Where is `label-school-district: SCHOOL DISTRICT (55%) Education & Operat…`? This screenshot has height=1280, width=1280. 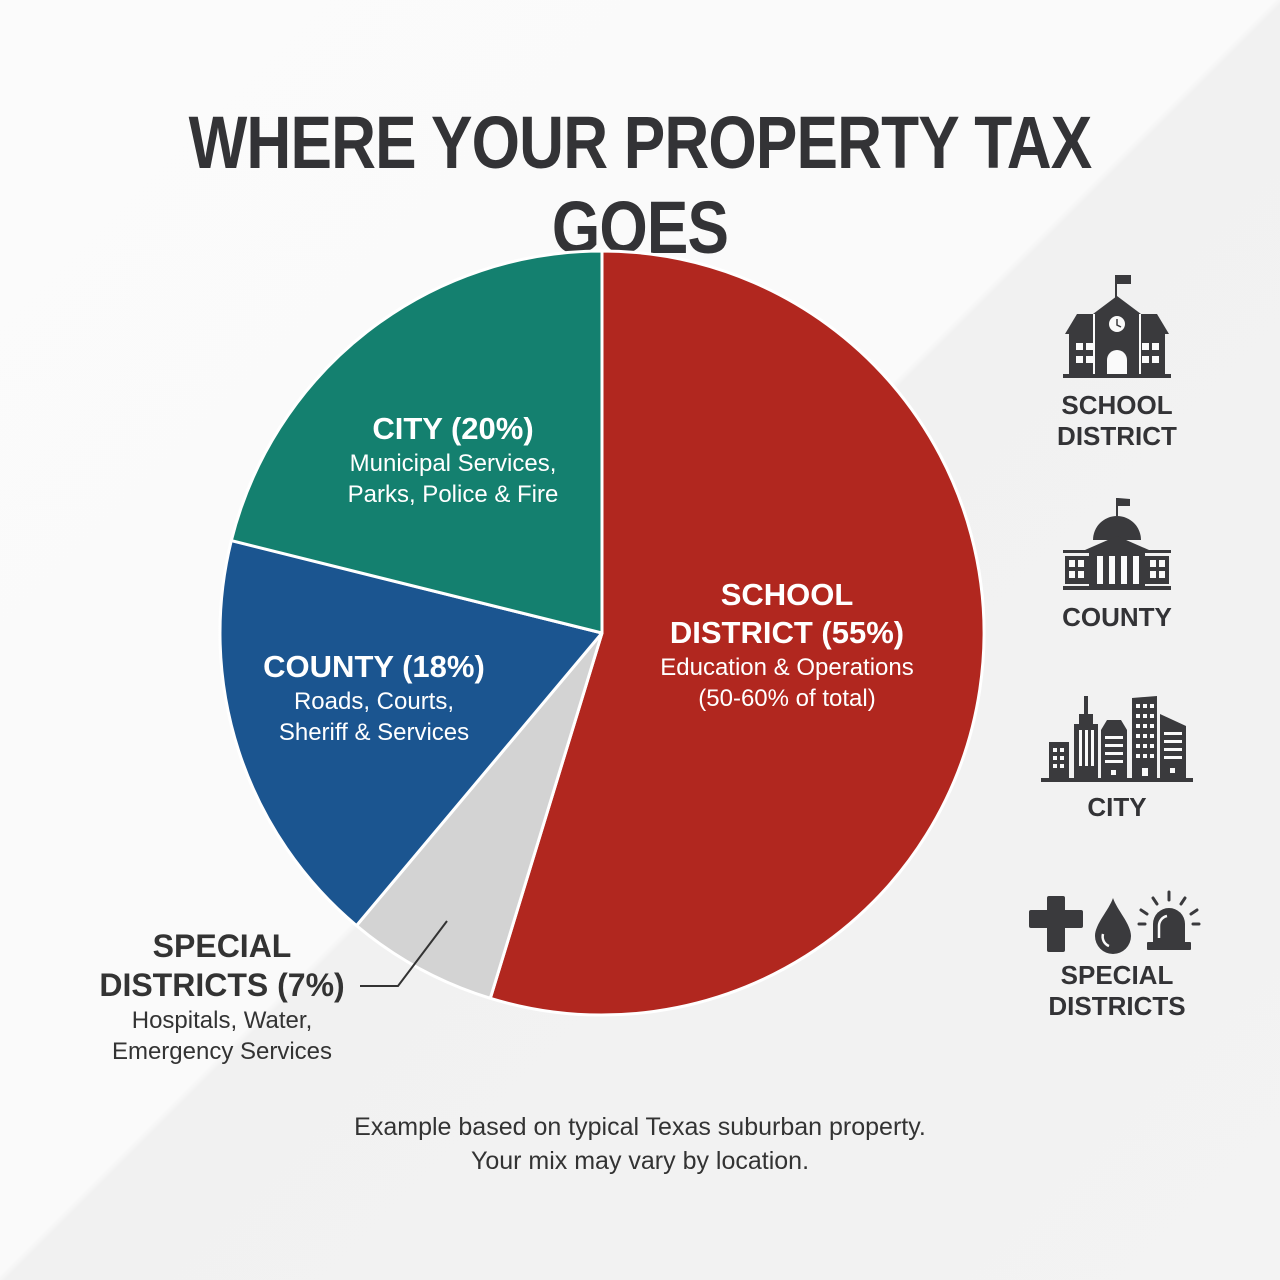
label-school-district: SCHOOL DISTRICT (55%) Education & Operat… is located at coordinates (787, 645).